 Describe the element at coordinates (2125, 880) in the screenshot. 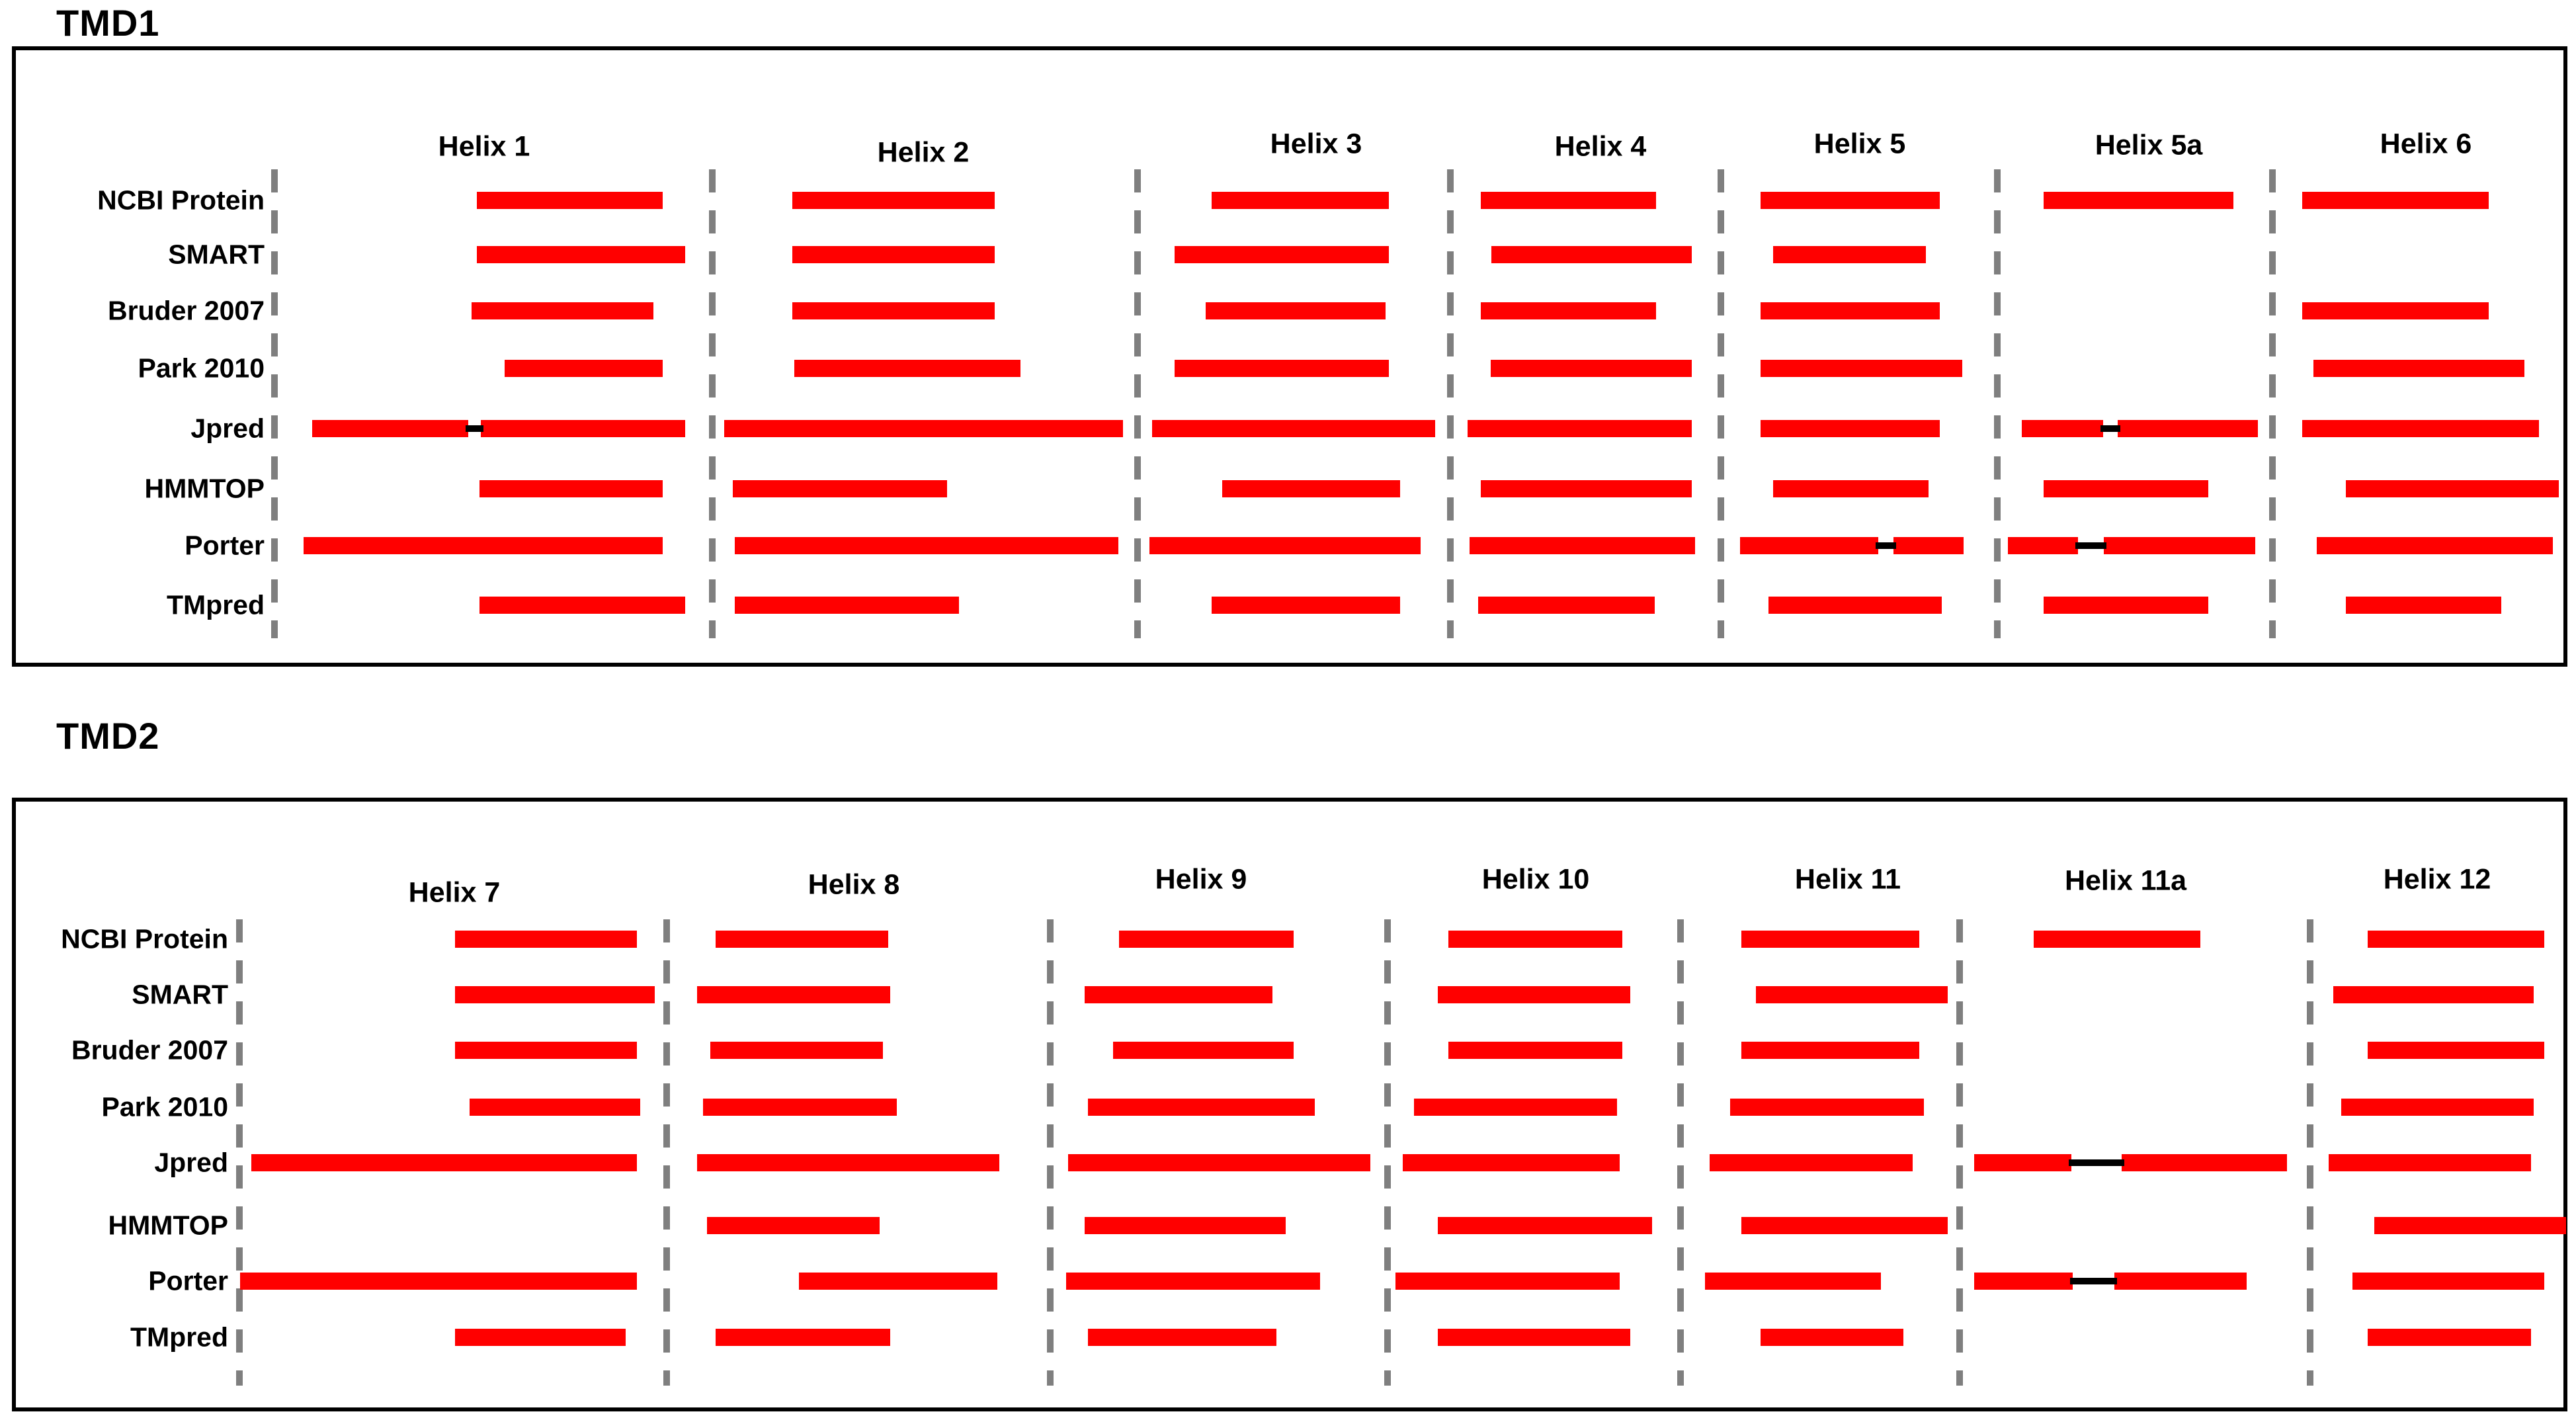

I see `helix-label: Helix 11a` at that location.